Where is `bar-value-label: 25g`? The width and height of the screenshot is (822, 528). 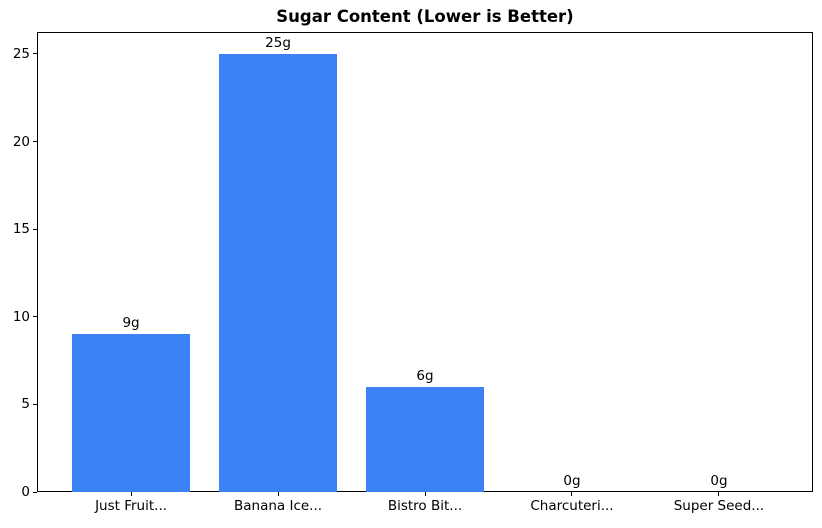
bar-value-label: 25g is located at coordinates (278, 42).